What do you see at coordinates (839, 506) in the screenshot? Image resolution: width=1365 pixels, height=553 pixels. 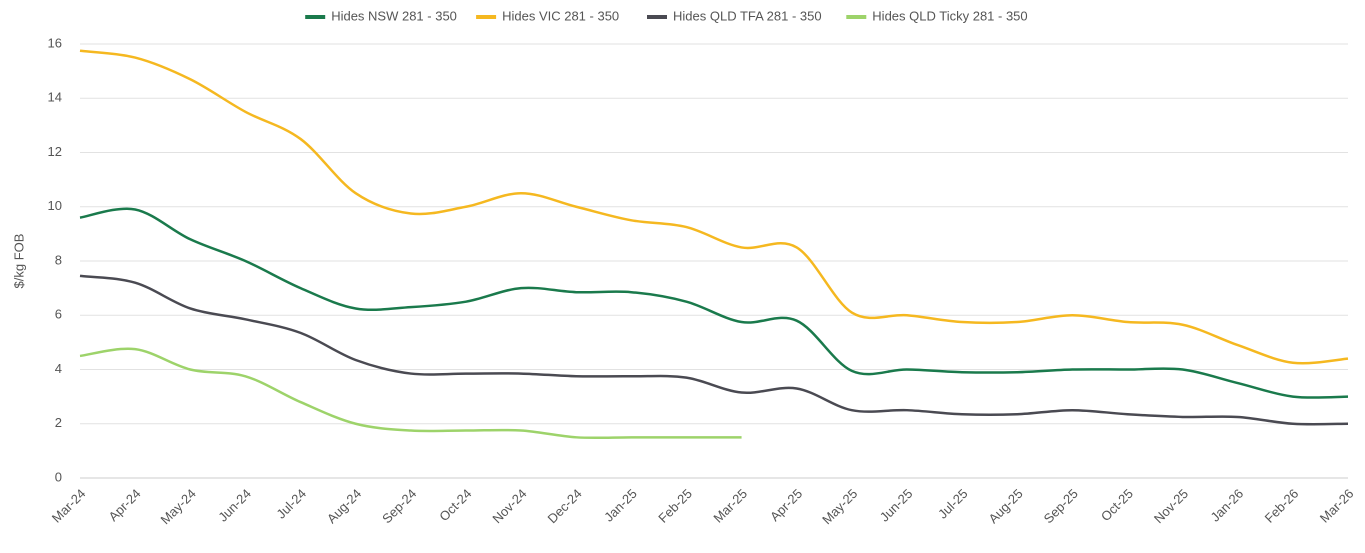 I see `x-tick-label: May-25` at bounding box center [839, 506].